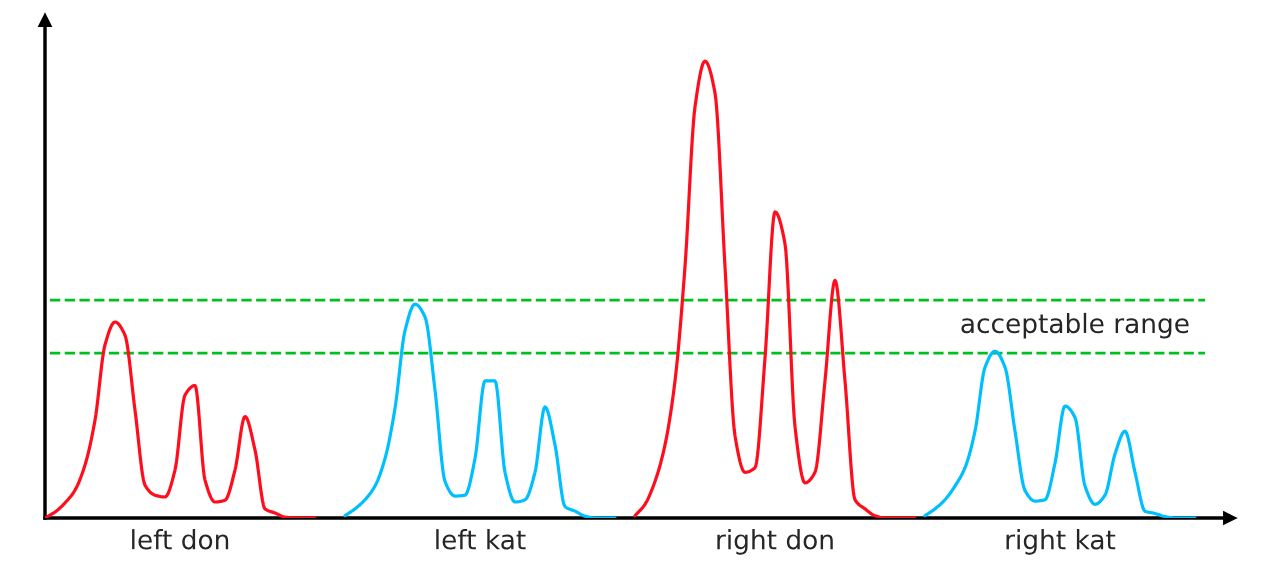  What do you see at coordinates (481, 539) in the screenshot?
I see `text: left kat` at bounding box center [481, 539].